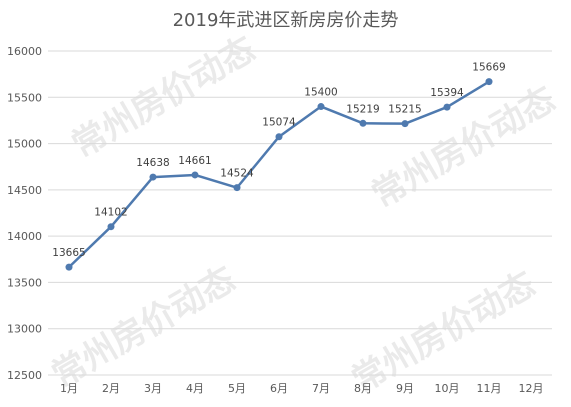 Image resolution: width=571 pixels, height=407 pixels. Describe the element at coordinates (321, 388) in the screenshot. I see `x-tick-label: 7月` at that location.